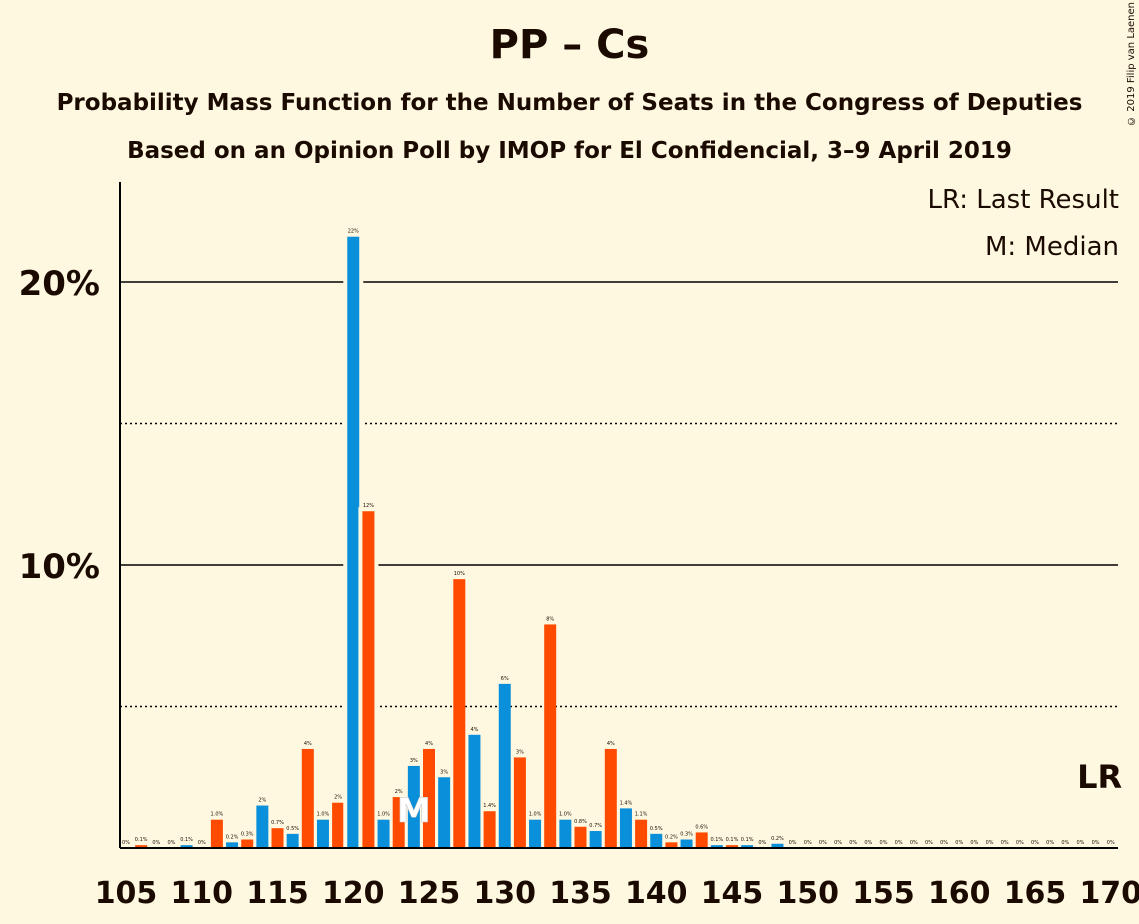 The width and height of the screenshot is (1139, 924). Describe the element at coordinates (505, 679) in the screenshot. I see `bar-value-label: 6%` at that location.